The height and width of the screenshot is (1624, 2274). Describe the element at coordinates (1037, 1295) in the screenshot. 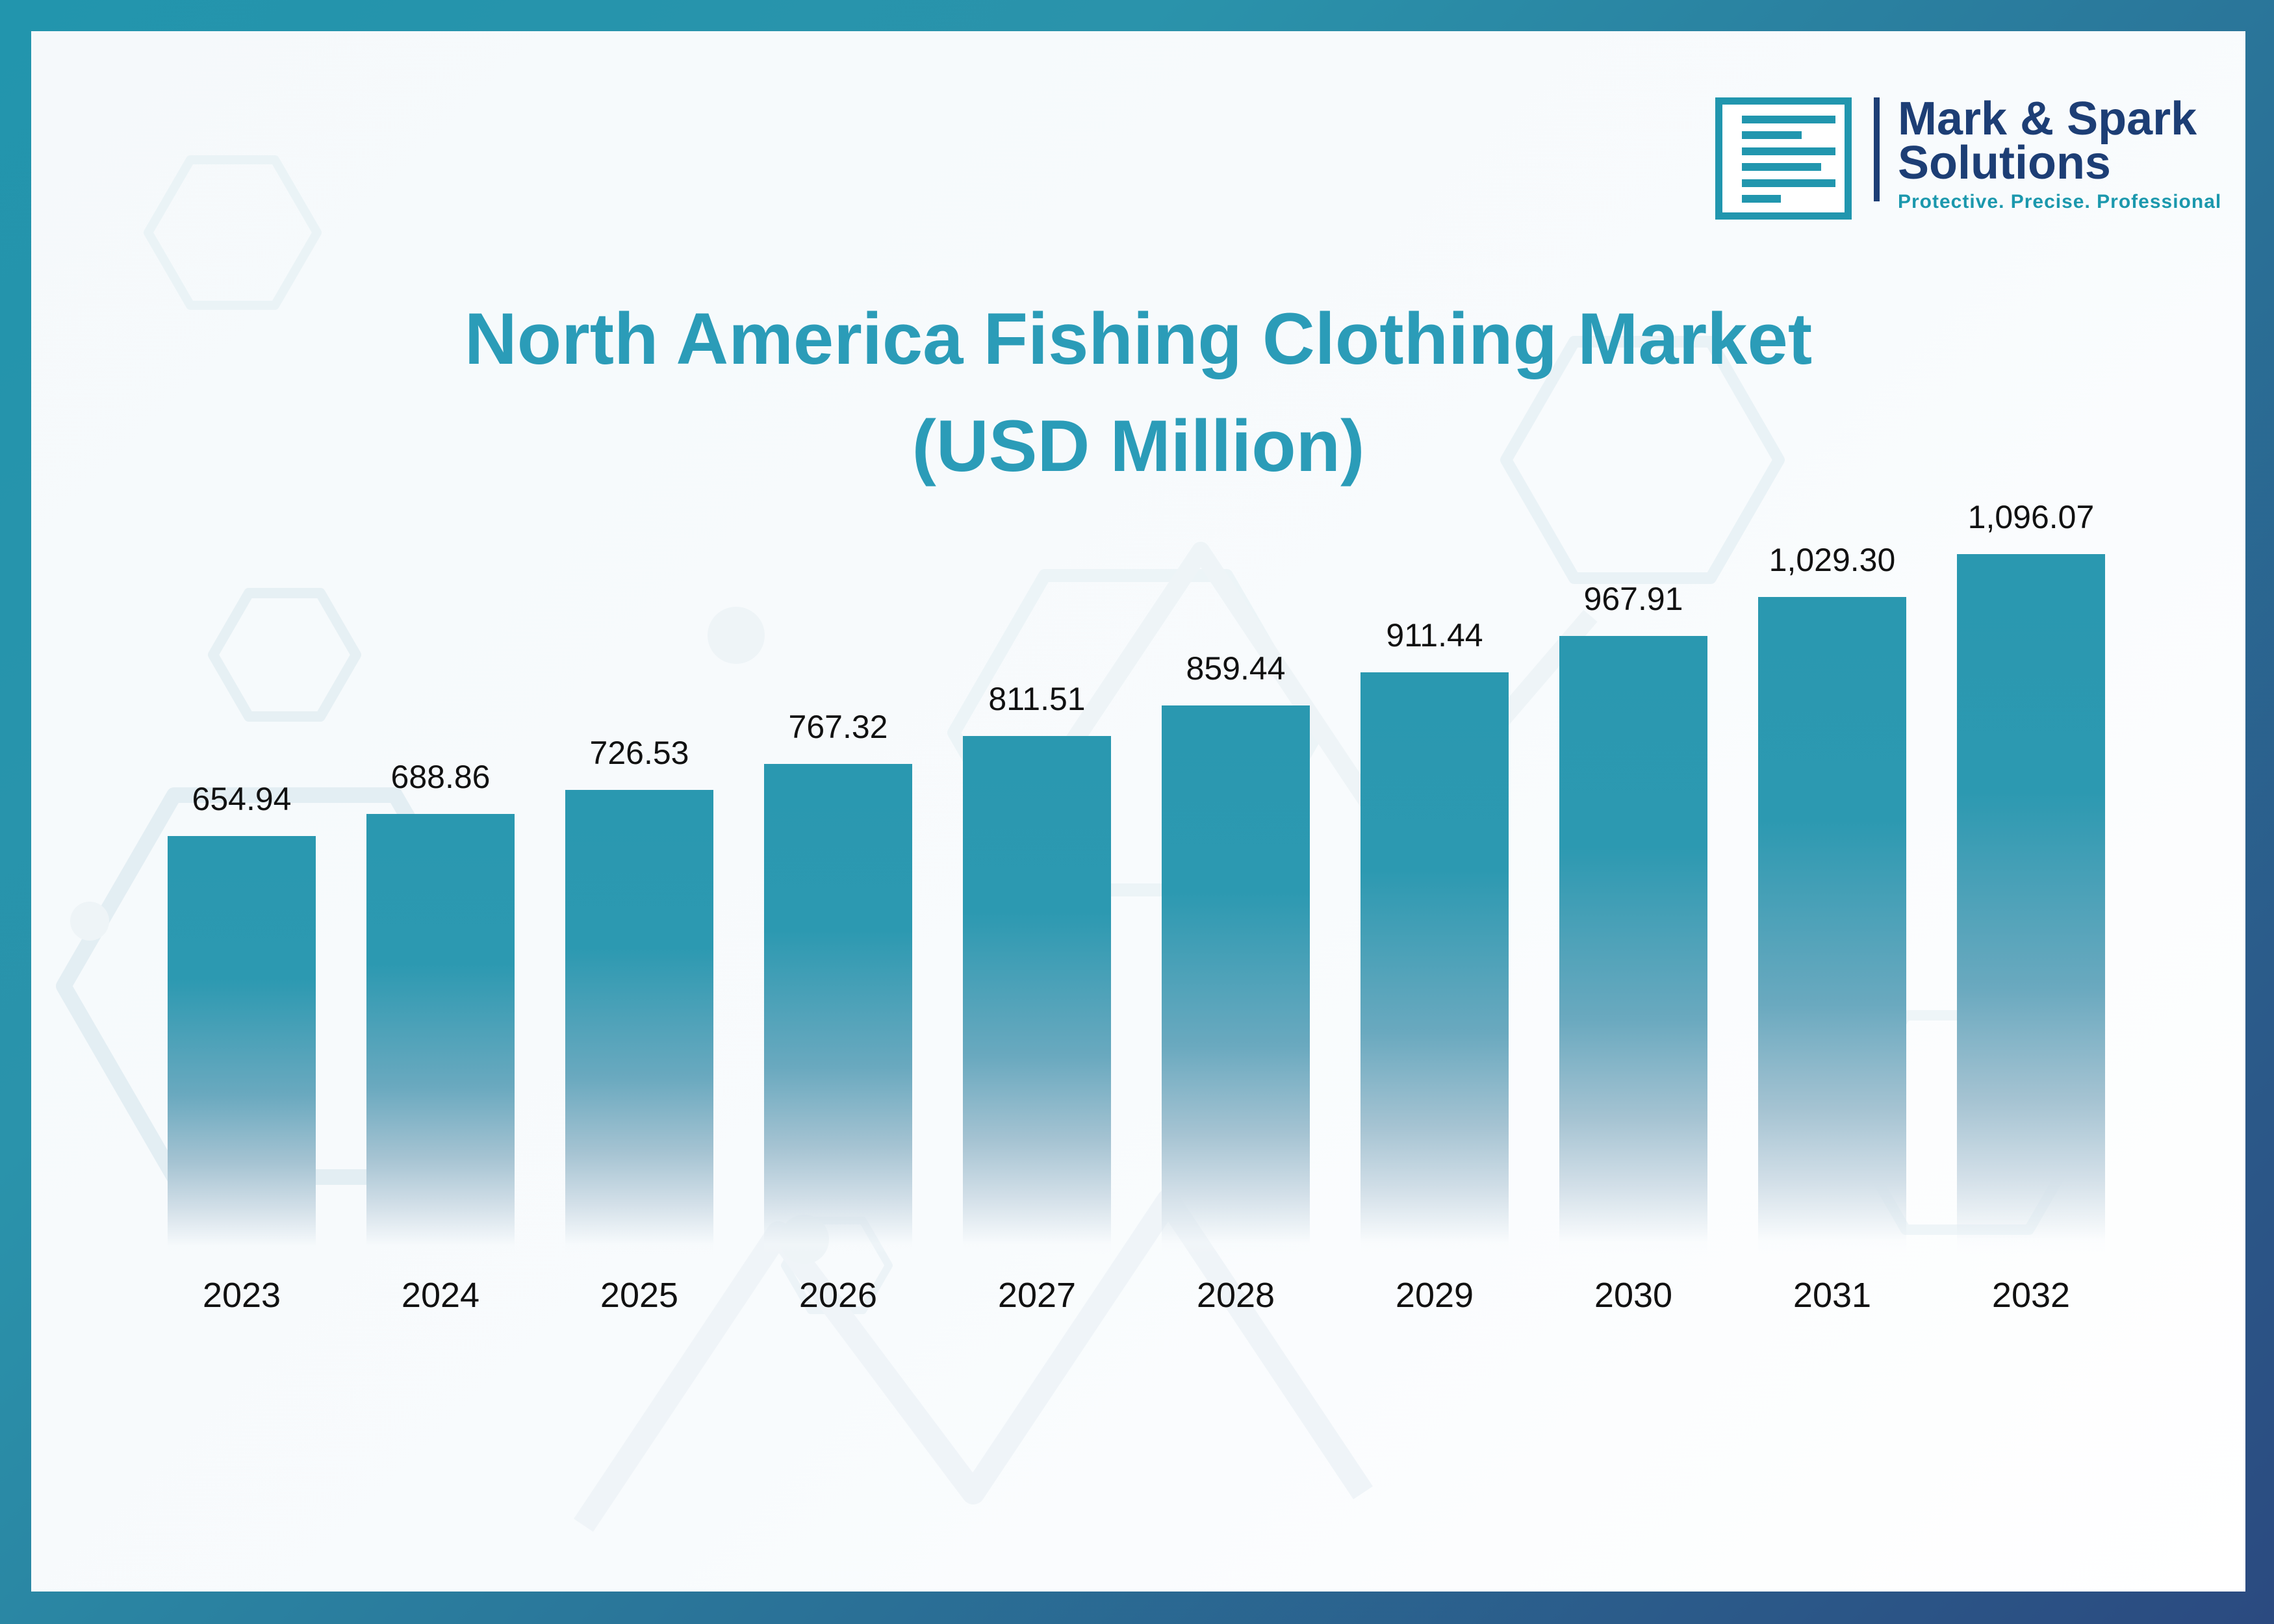

I see `year-label: 2027` at that location.